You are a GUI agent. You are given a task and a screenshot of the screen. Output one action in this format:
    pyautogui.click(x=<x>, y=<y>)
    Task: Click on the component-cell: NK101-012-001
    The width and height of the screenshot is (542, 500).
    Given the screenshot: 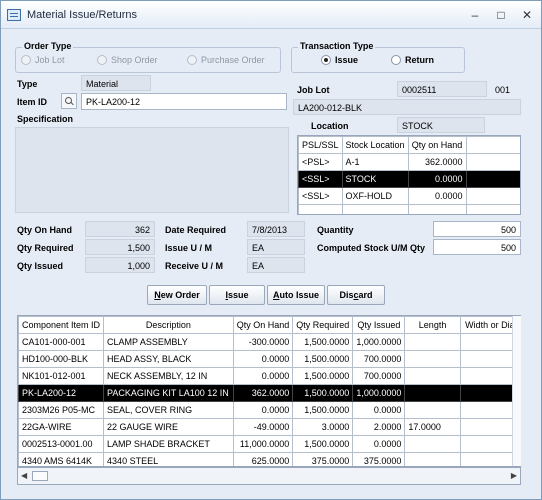 What is the action you would take?
    pyautogui.click(x=61, y=376)
    